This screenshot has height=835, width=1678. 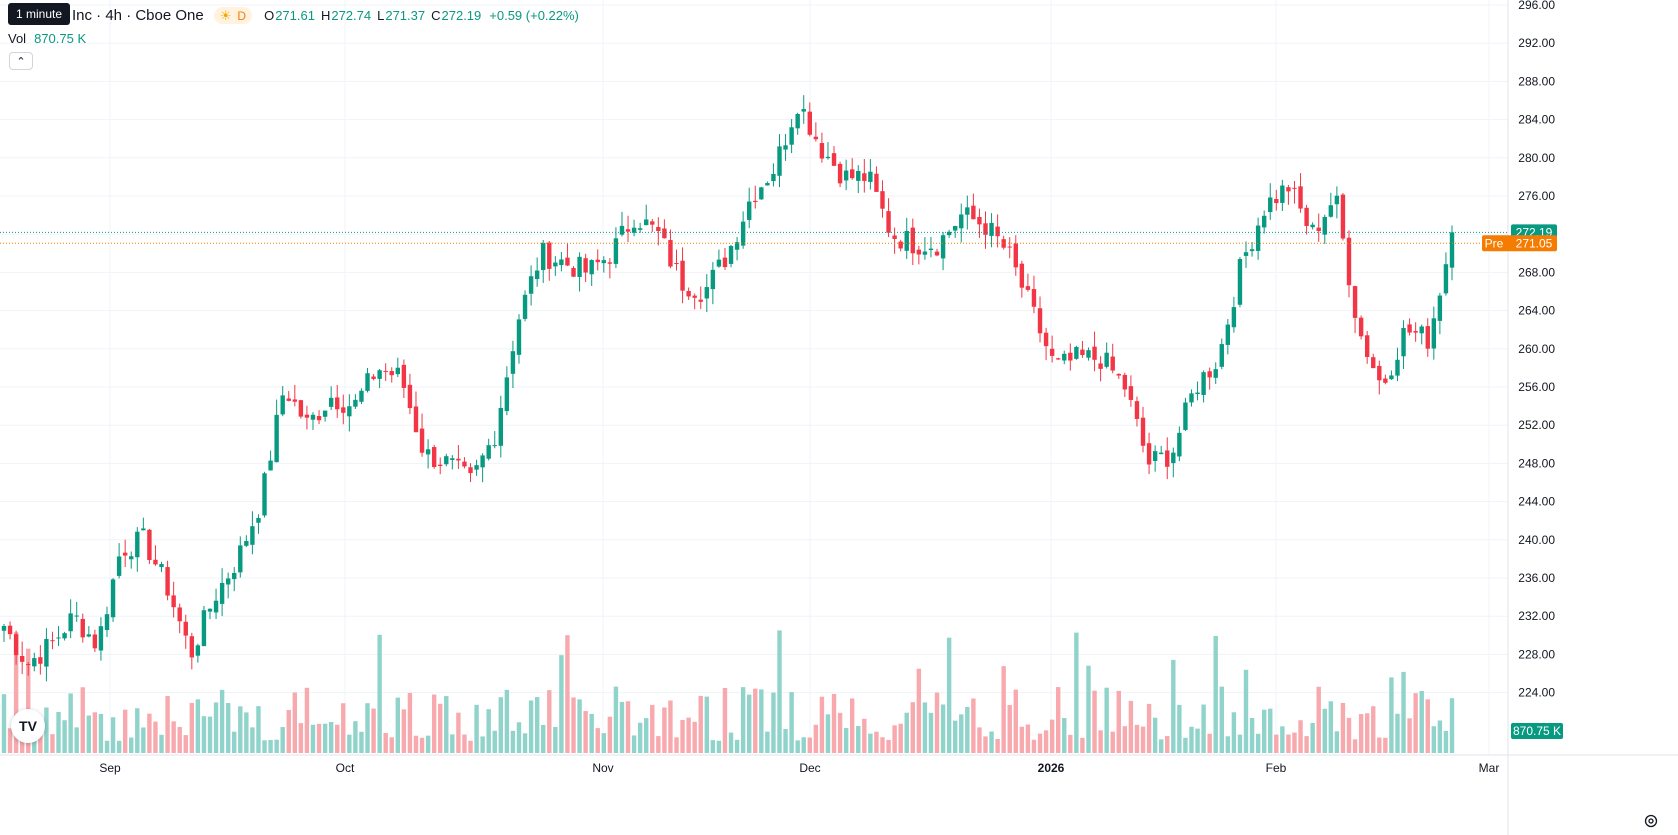 I want to click on time-tick-label: Nov, so click(x=602, y=768).